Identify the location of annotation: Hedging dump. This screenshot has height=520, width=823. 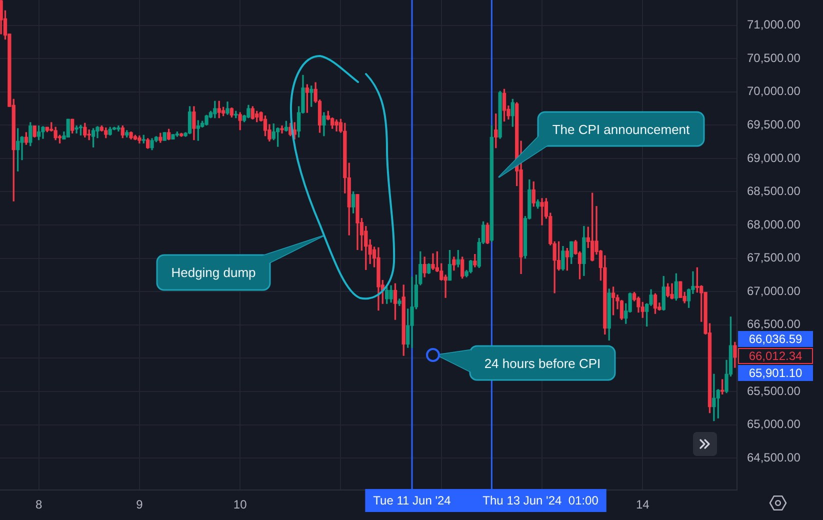
(213, 272).